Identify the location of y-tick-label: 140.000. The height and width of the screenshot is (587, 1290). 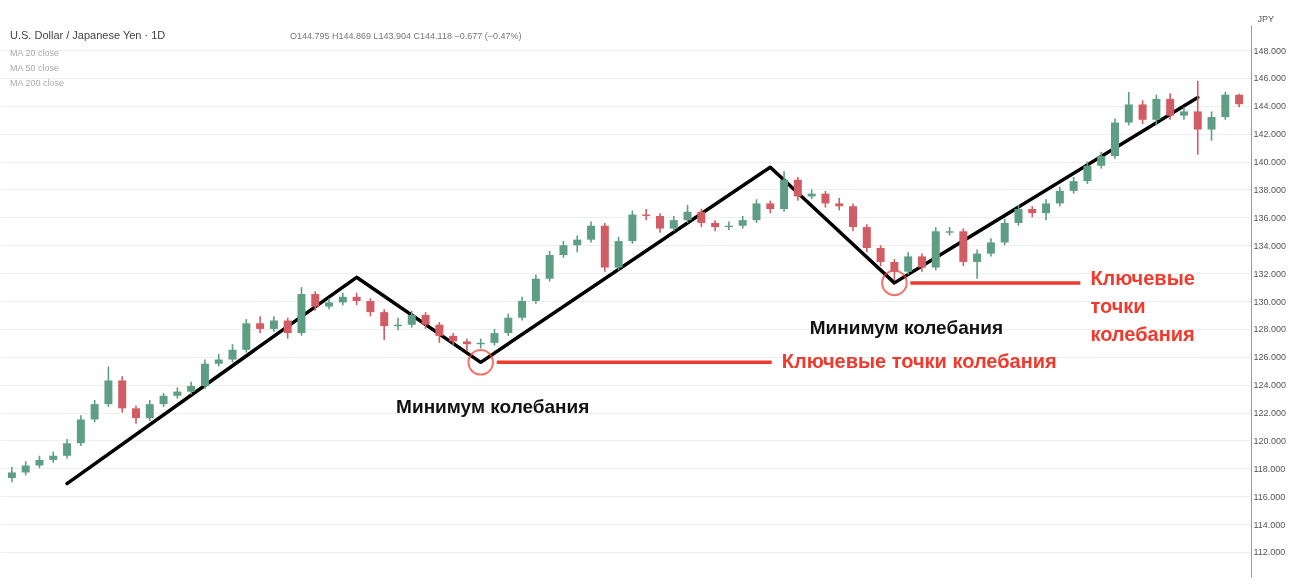
(1270, 162).